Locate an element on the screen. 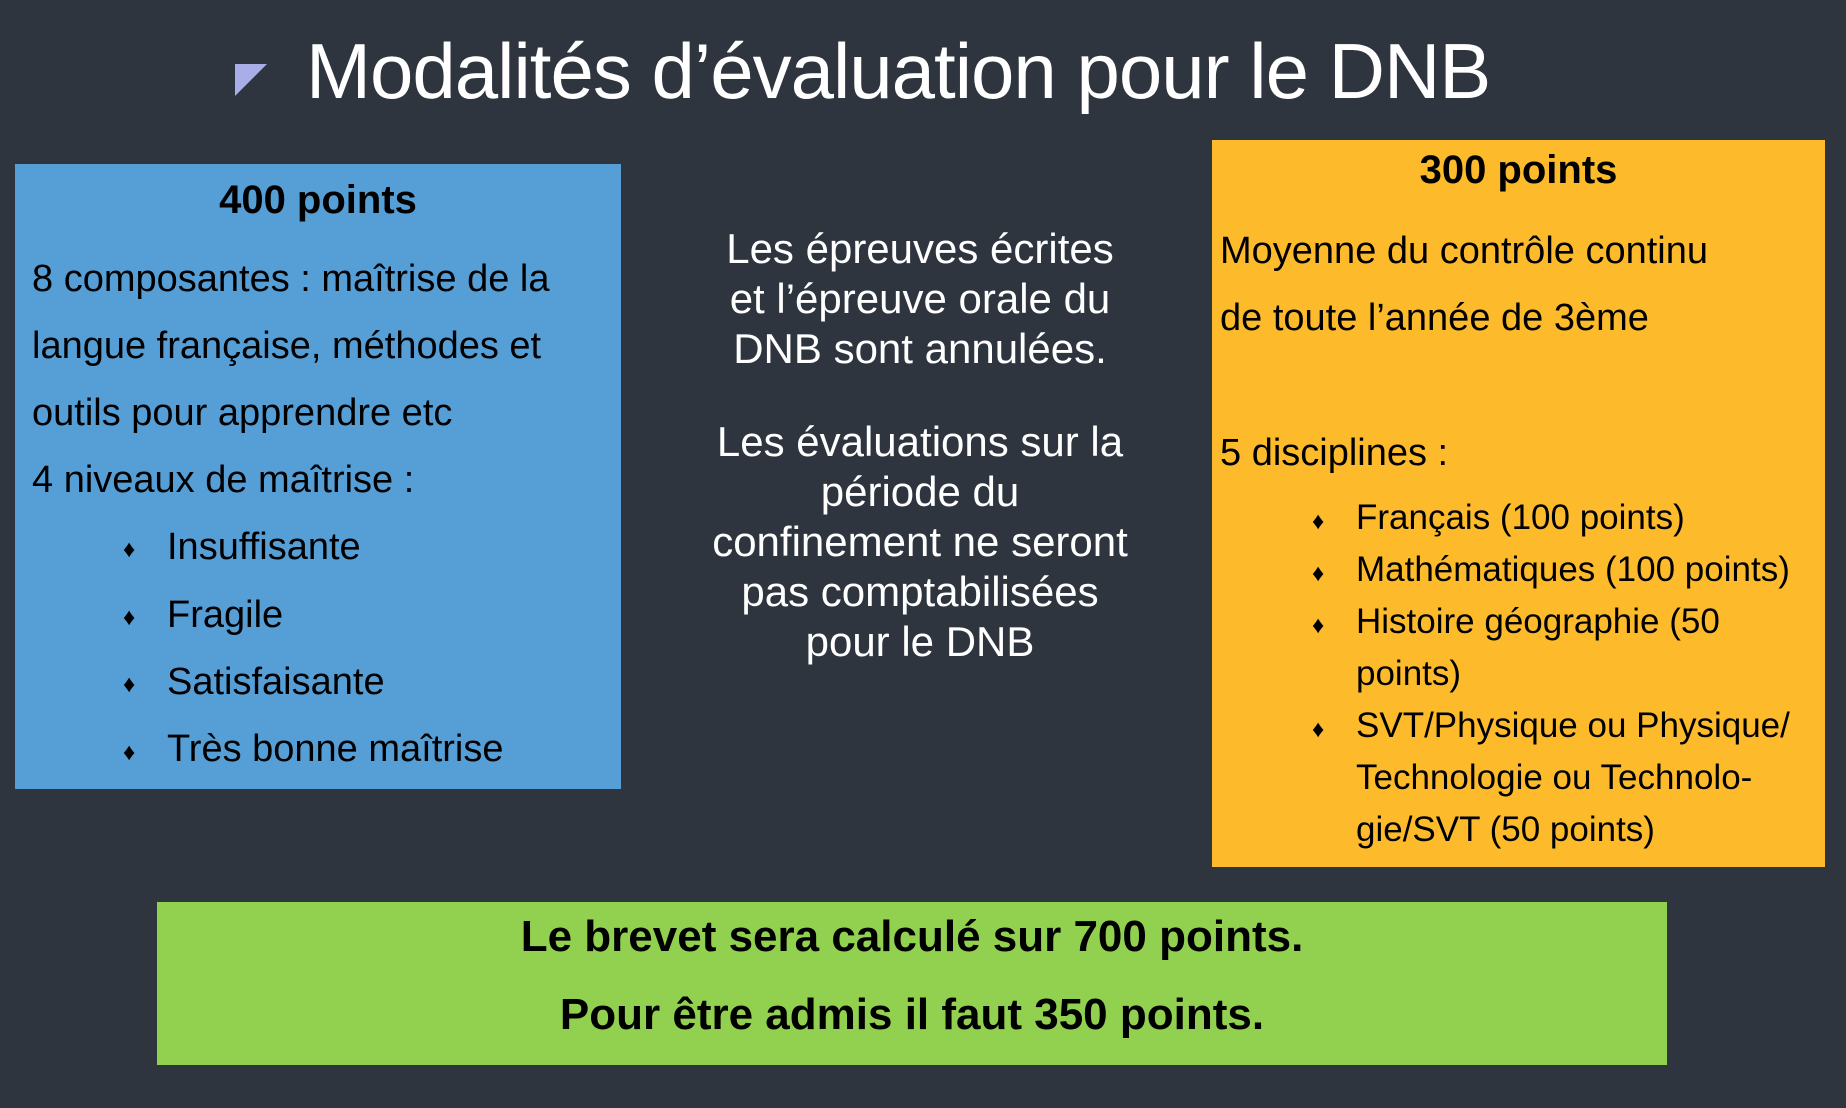  left-line: 4 niveaux de maîtrise : is located at coordinates (223, 480).